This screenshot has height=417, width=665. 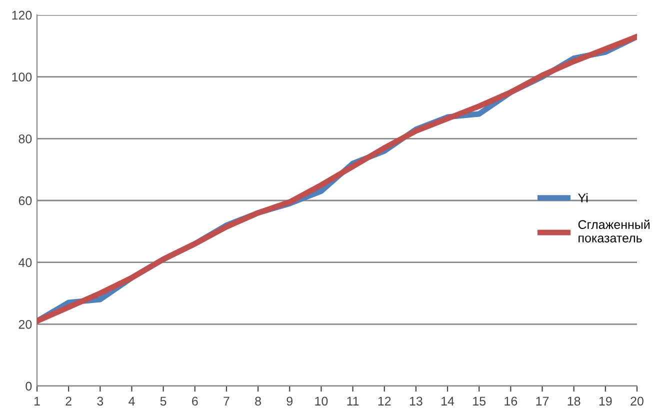 I want to click on y-tick-label: 120, so click(x=22, y=15).